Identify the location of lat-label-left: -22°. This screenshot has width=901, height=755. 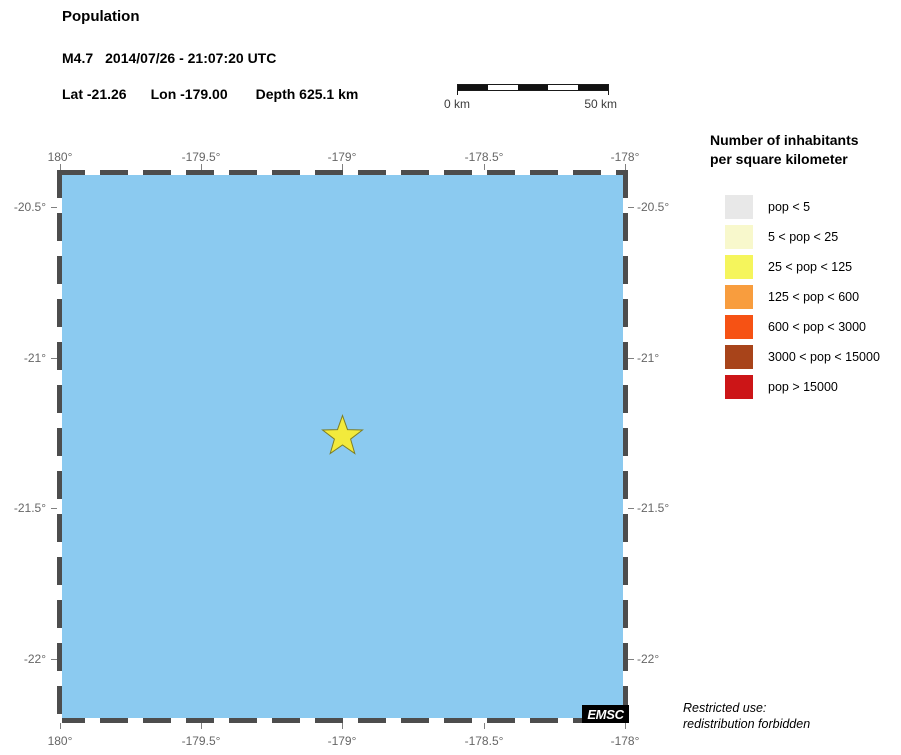
(34, 659).